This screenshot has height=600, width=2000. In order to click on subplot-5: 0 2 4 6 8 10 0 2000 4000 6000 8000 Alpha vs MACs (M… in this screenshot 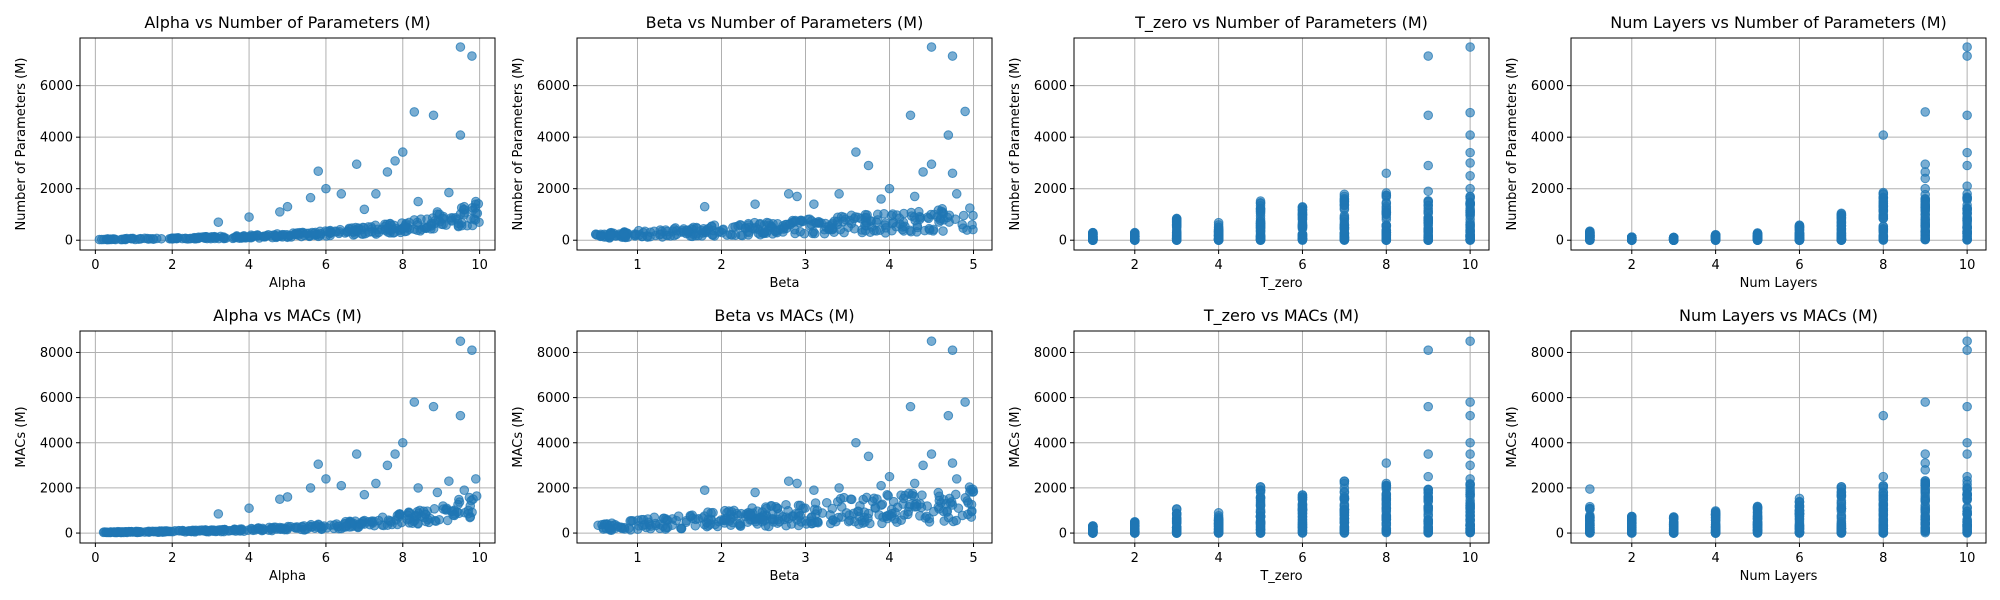, I will do `click(255, 445)`.